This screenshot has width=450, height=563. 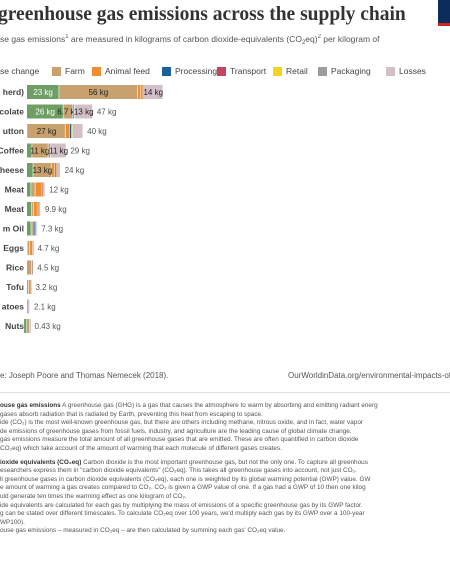 I want to click on footnote-line: WP100)., so click(x=12, y=522).